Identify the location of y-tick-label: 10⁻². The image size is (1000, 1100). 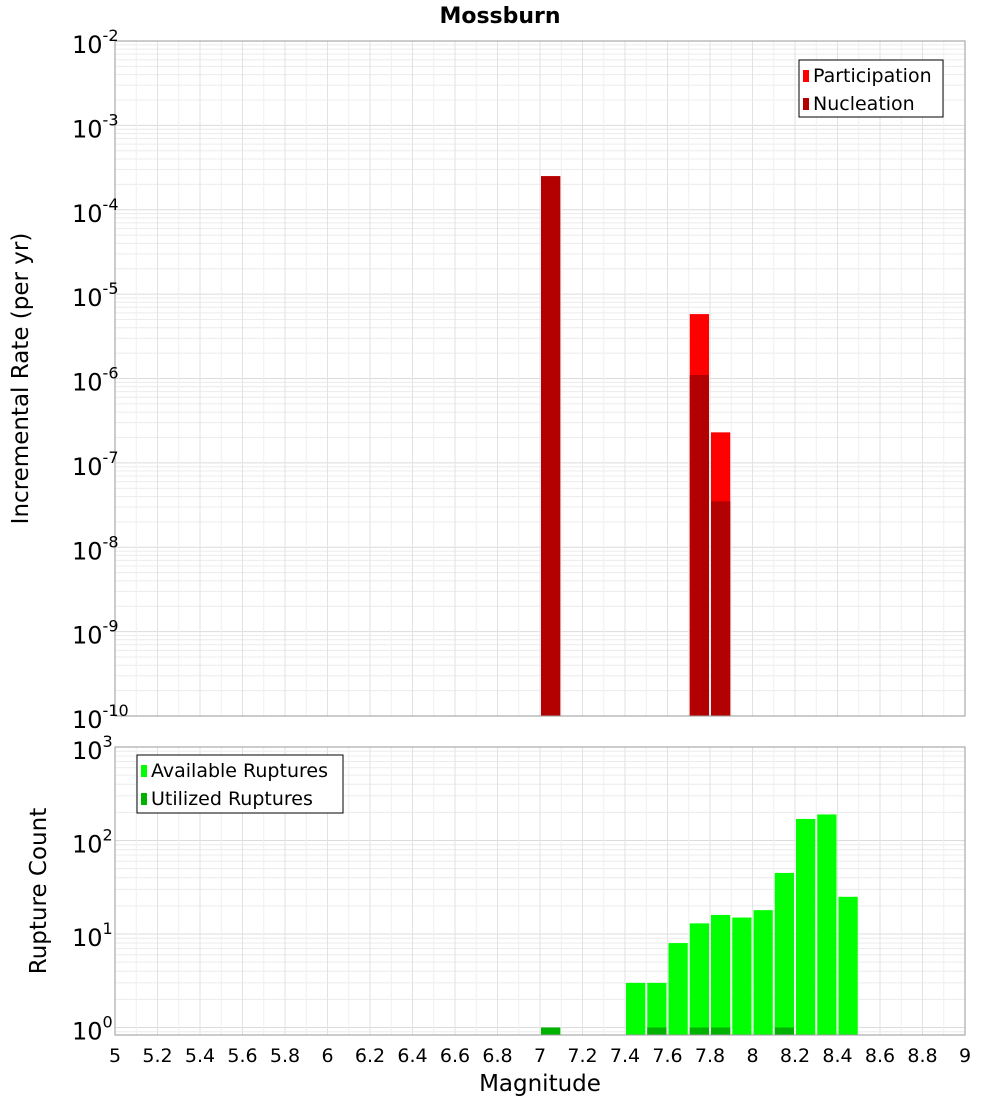
(95, 42).